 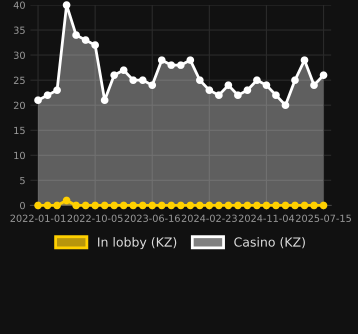 I want to click on y-tick-label: 20, so click(x=19, y=106).